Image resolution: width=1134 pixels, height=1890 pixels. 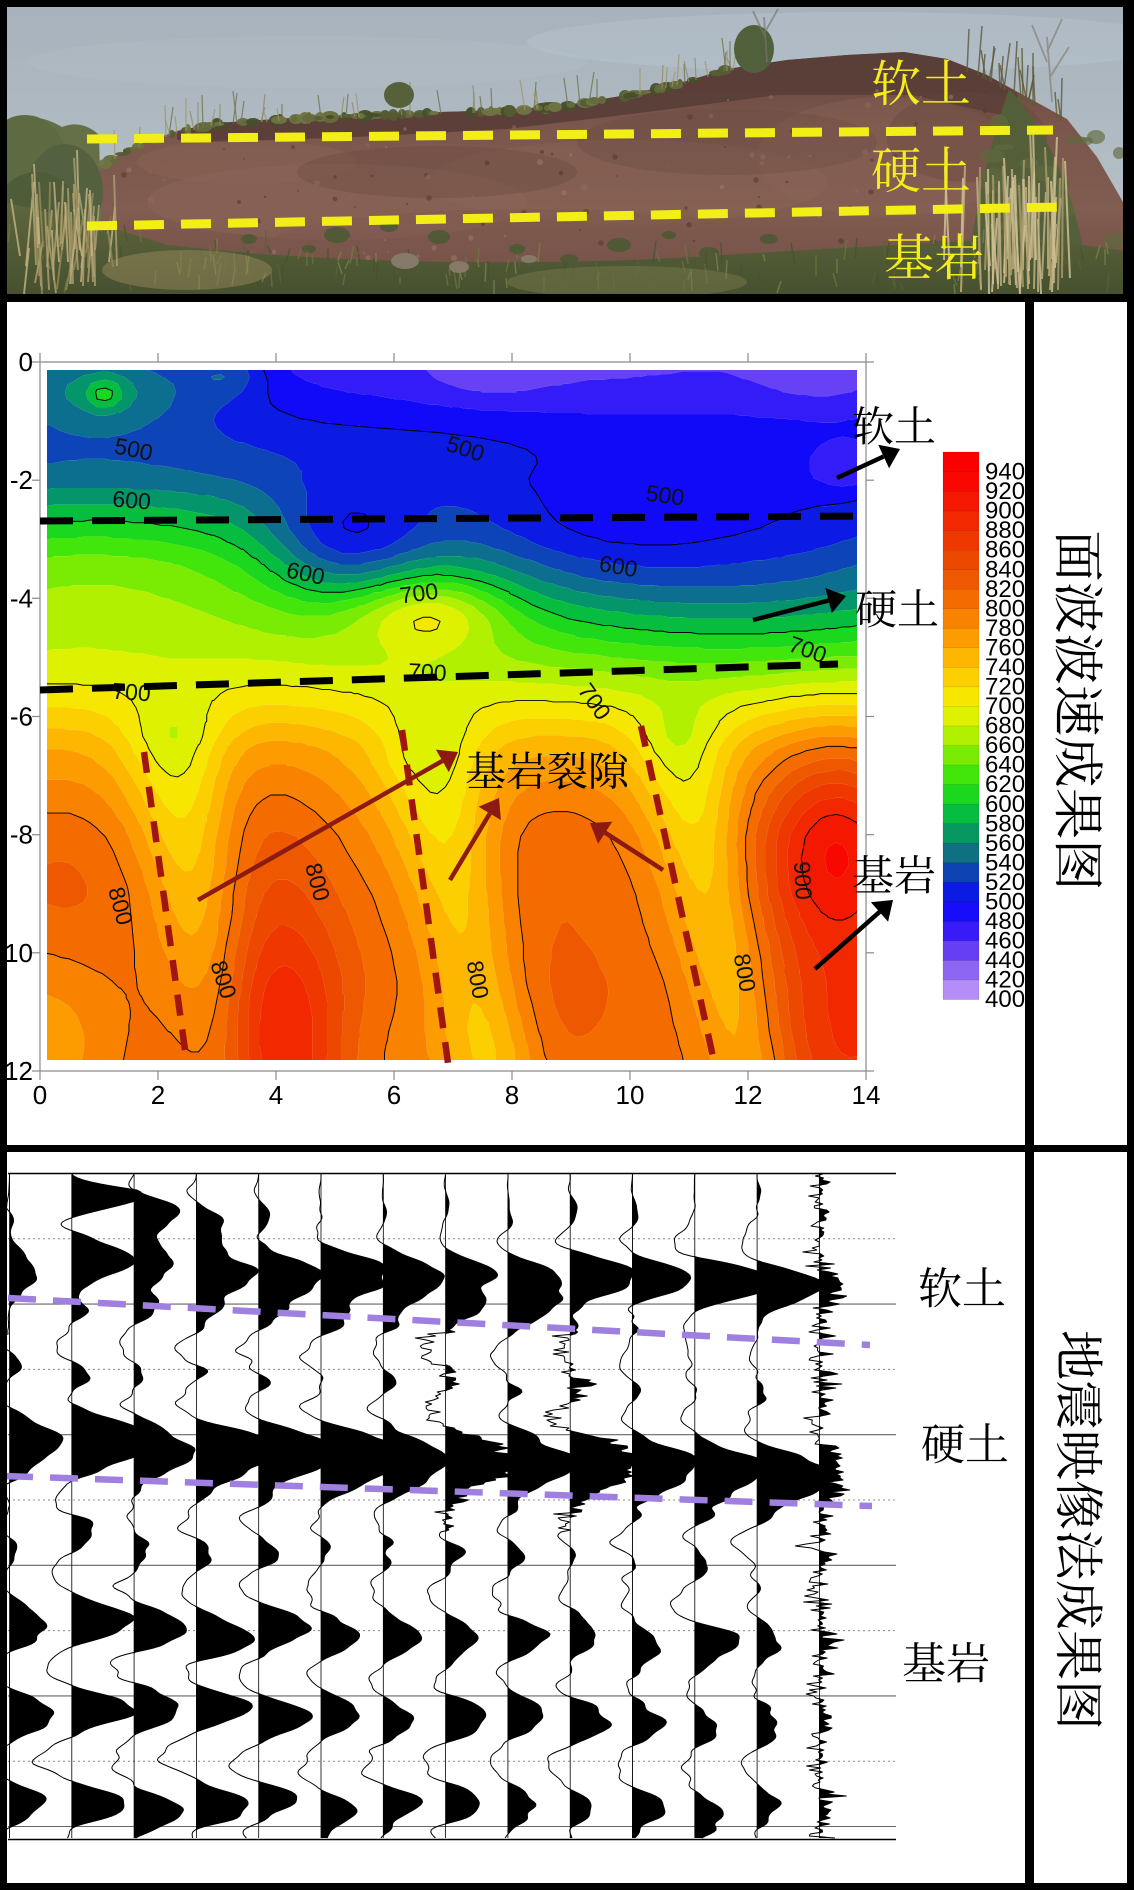 I want to click on svg-text: 680, so click(x=1005, y=726).